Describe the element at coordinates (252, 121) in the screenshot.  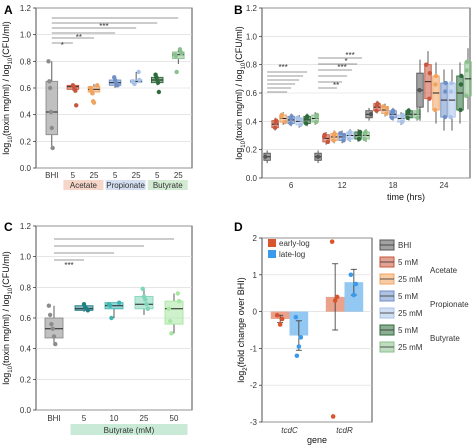
I see `panel-b-ytick-label: 0.4` at that location.